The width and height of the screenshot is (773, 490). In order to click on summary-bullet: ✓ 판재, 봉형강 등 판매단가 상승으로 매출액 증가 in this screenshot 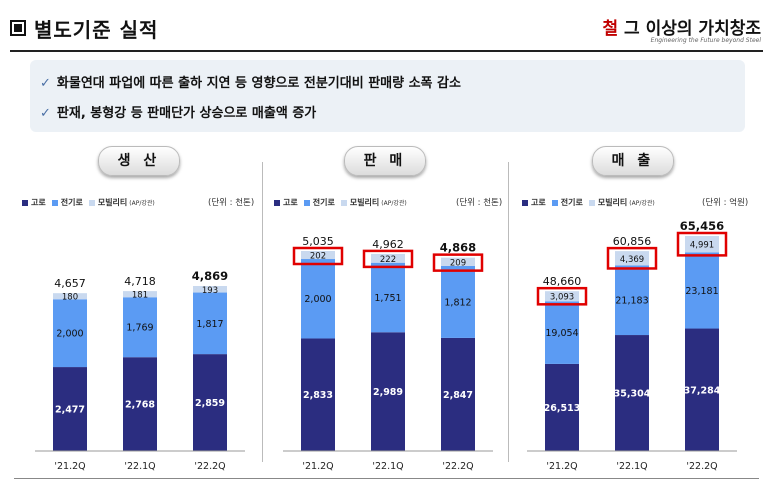, I will do `click(178, 111)`.